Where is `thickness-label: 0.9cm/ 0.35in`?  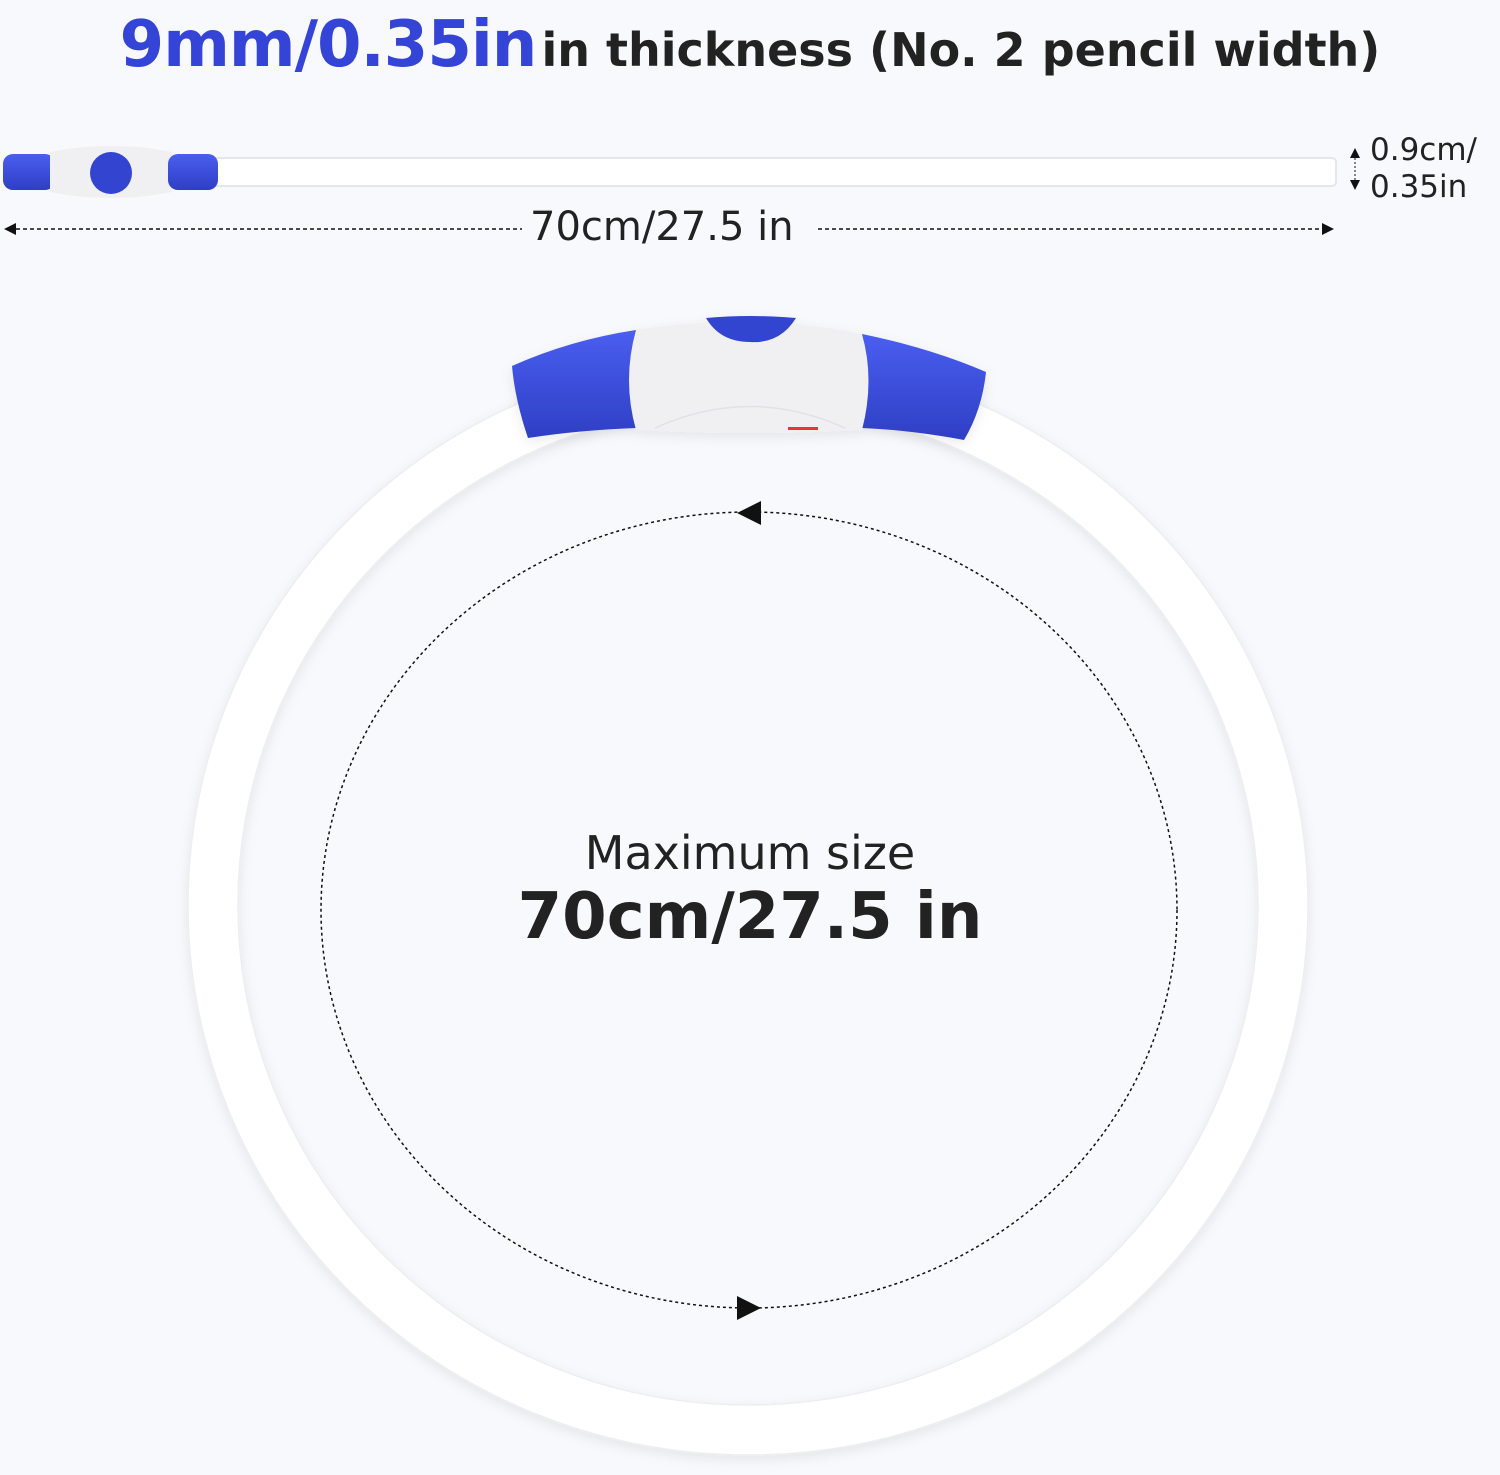
thickness-label: 0.9cm/ 0.35in is located at coordinates (1423, 169).